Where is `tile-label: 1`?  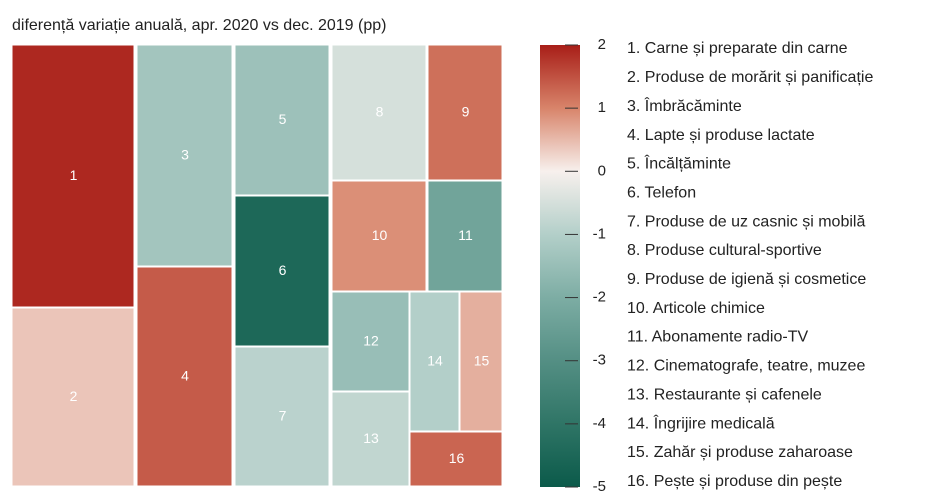
tile-label: 1 is located at coordinates (74, 175).